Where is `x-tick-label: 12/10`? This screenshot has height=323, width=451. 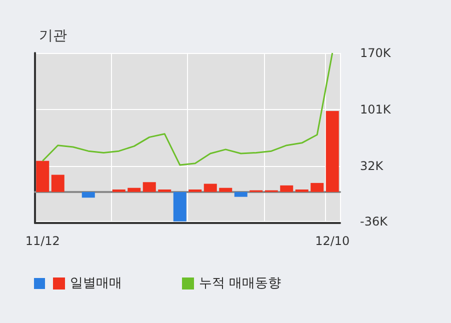
x-tick-label: 12/10 is located at coordinates (332, 241).